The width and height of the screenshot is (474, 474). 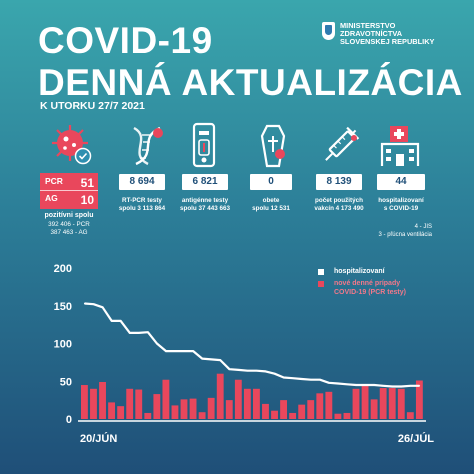 What do you see at coordinates (401, 200) in the screenshot?
I see `hospital-caption-1: hospitalizovaní` at bounding box center [401, 200].